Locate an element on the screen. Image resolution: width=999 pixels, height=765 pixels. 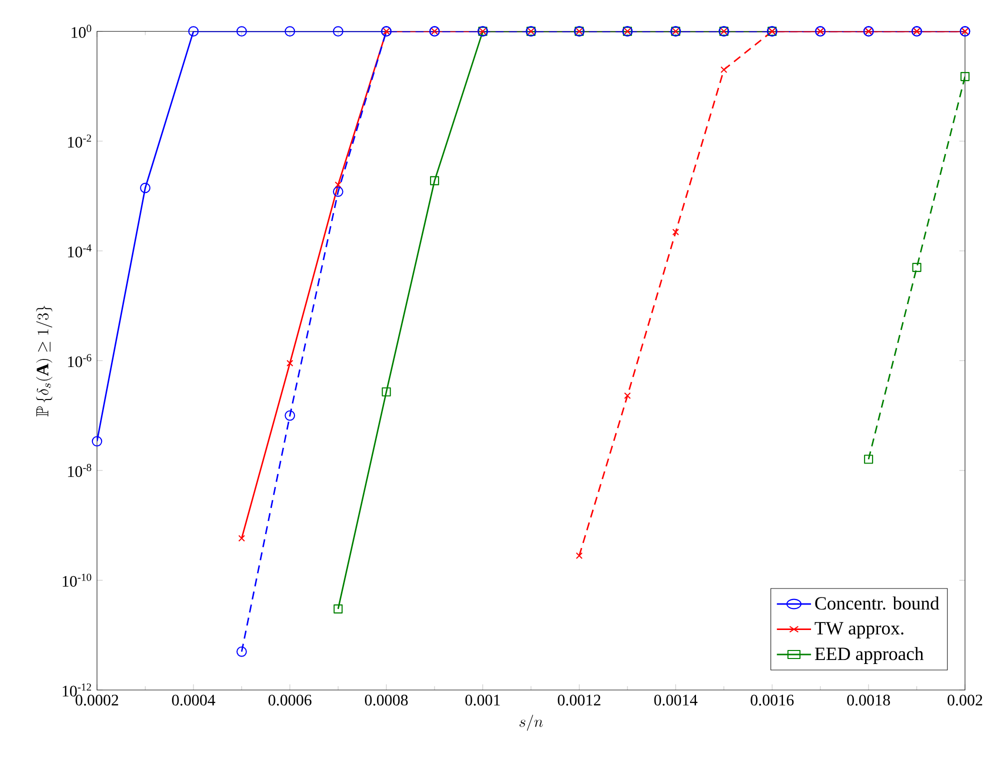
y-tick-label: 10$^{0}$ is located at coordinates (82, 31).